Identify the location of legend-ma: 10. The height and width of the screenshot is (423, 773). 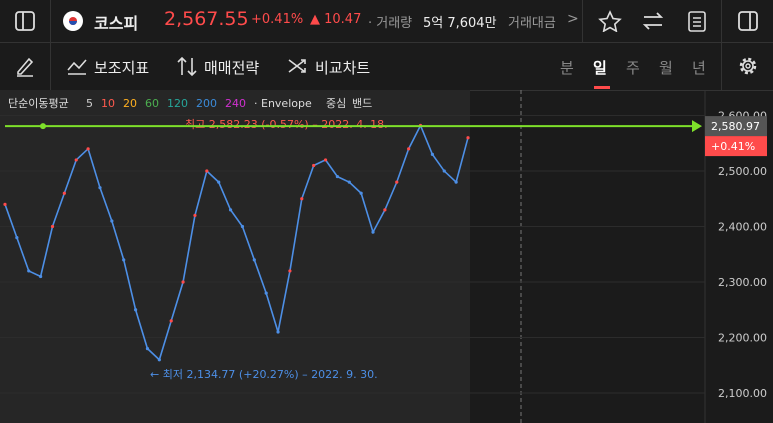
(108, 103).